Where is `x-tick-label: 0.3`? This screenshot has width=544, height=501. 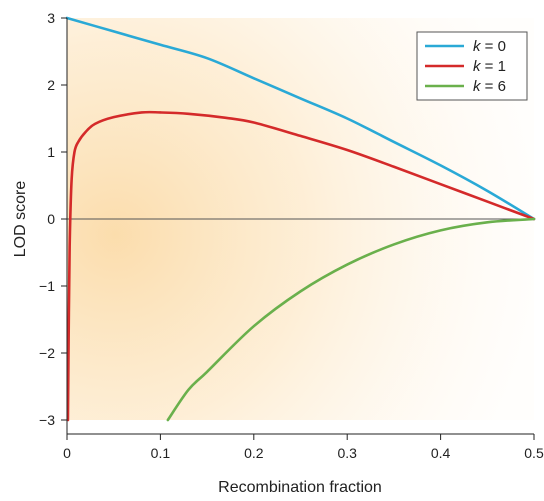
x-tick-label: 0.3 is located at coordinates (347, 453).